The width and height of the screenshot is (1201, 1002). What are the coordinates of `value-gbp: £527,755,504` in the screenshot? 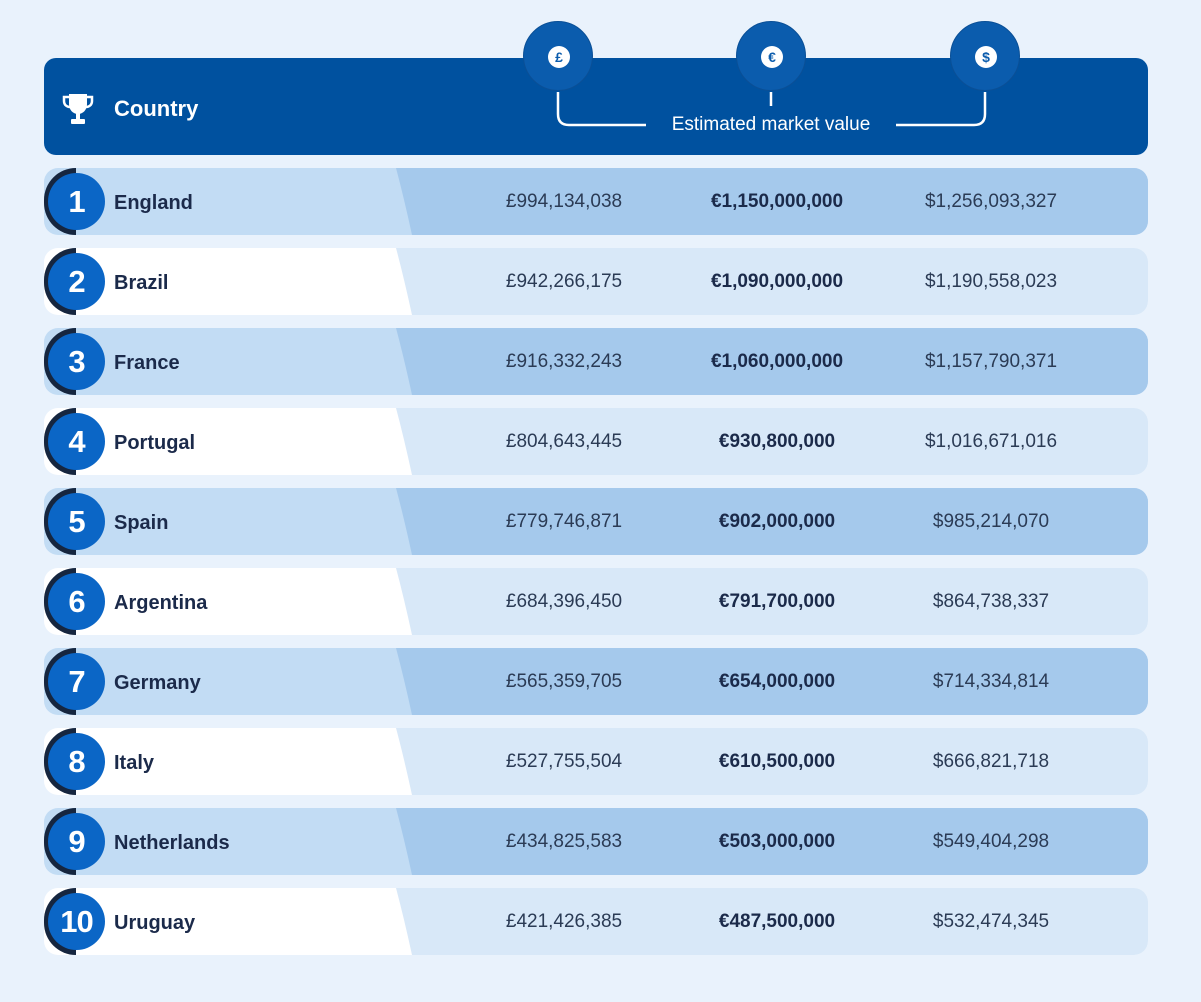 It's located at (564, 761).